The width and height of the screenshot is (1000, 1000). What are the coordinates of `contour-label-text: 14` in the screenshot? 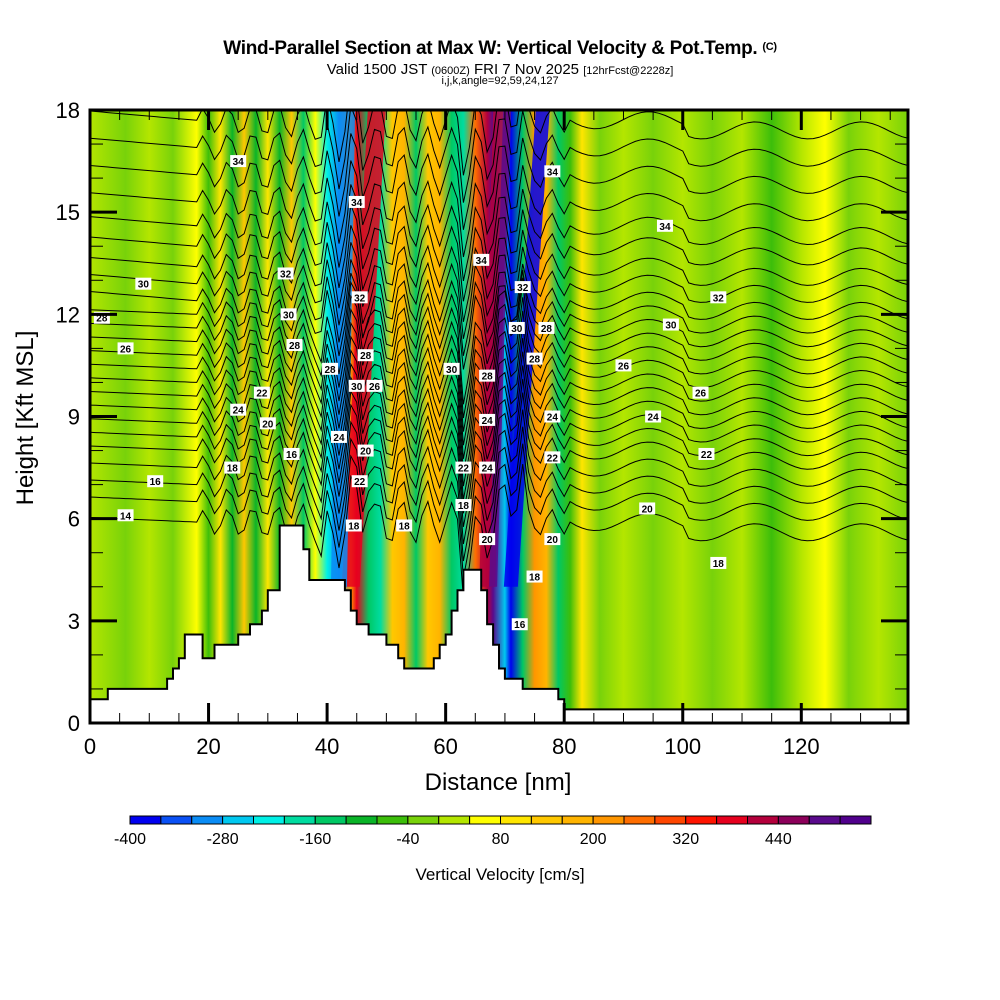 It's located at (126, 516).